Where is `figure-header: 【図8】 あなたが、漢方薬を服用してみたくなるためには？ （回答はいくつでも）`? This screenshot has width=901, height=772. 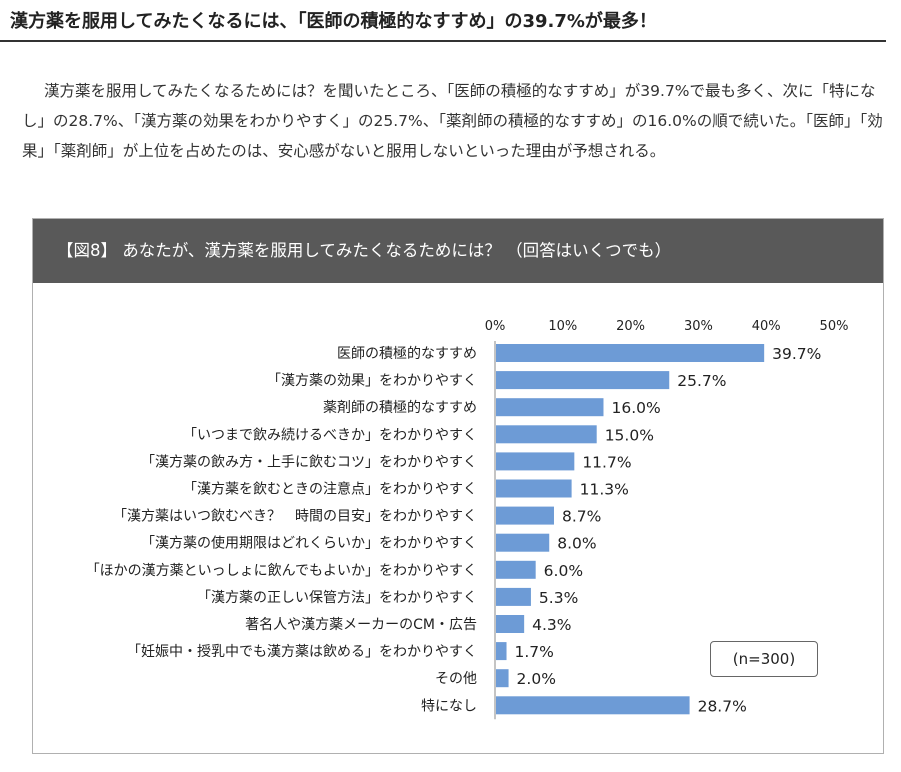
figure-header: 【図8】 あなたが、漢方薬を服用してみたくなるためには？ （回答はいくつでも） is located at coordinates (458, 251).